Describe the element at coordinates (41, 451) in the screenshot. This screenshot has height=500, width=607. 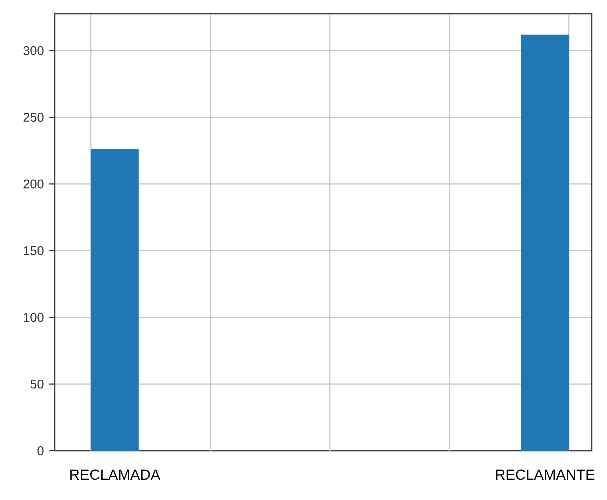
I see `y-tick-label: 0` at that location.